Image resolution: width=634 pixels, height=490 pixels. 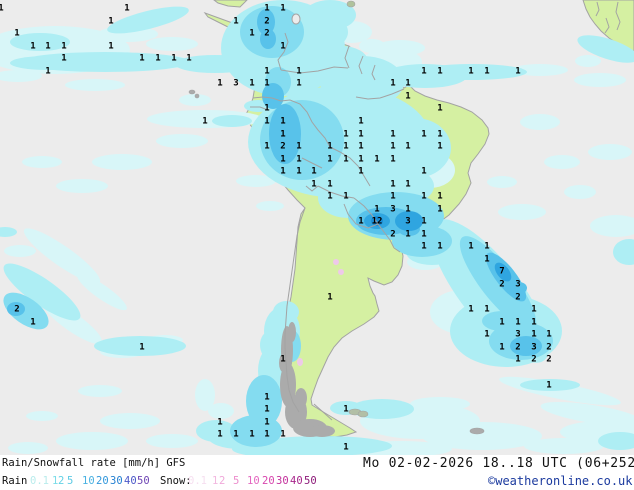 What do you see at coordinates (230, 4) in the screenshot?
I see `central-america-land` at bounding box center [230, 4].